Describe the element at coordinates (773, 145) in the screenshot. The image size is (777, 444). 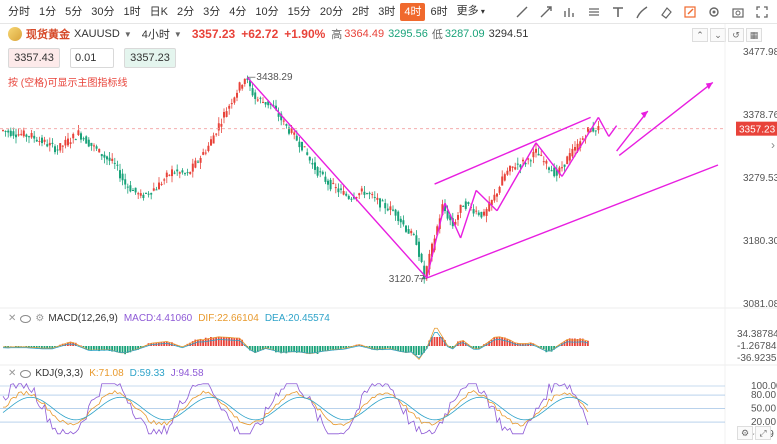
I see `chevron-right-icon: ›` at that location.